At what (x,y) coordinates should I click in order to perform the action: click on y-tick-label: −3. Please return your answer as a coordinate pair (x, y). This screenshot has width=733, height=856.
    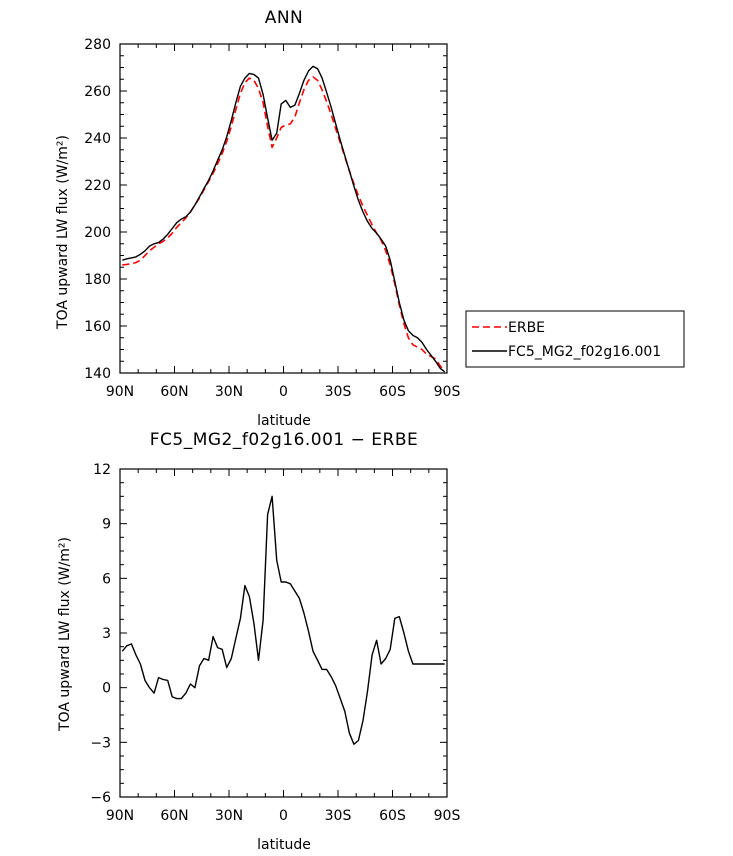
    Looking at the image, I should click on (100, 743).